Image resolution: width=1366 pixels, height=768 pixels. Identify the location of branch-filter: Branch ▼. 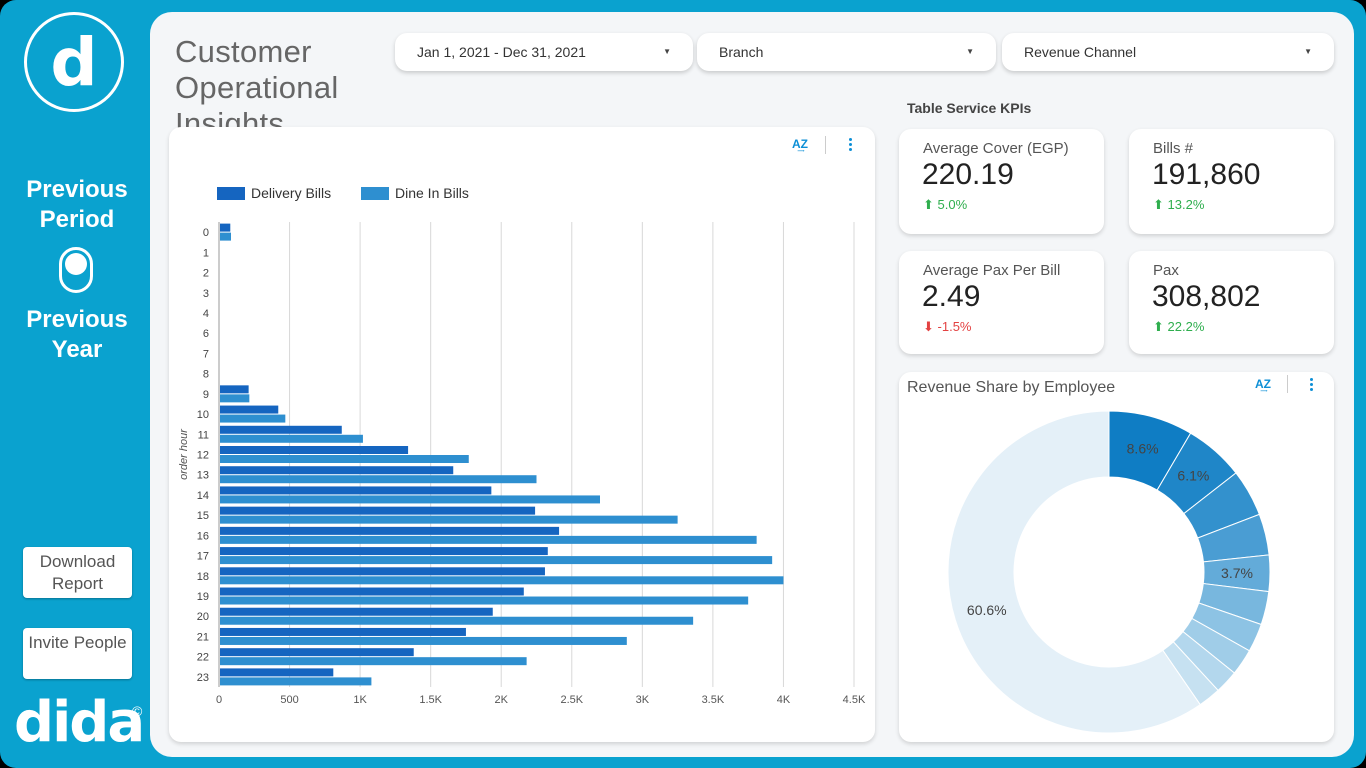
(846, 52).